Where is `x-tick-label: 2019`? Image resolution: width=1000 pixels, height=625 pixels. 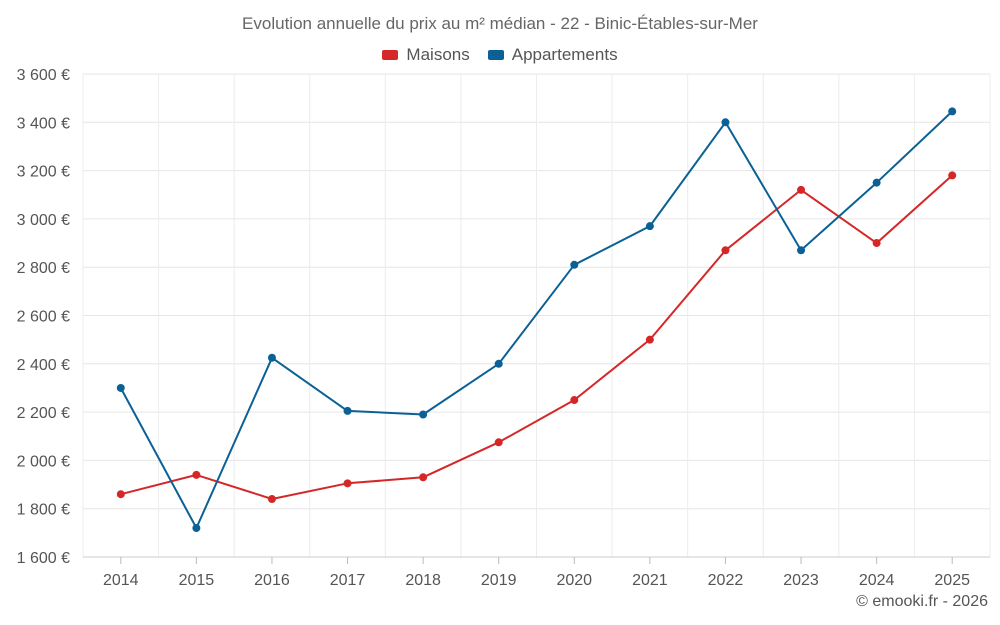 x-tick-label: 2019 is located at coordinates (499, 580).